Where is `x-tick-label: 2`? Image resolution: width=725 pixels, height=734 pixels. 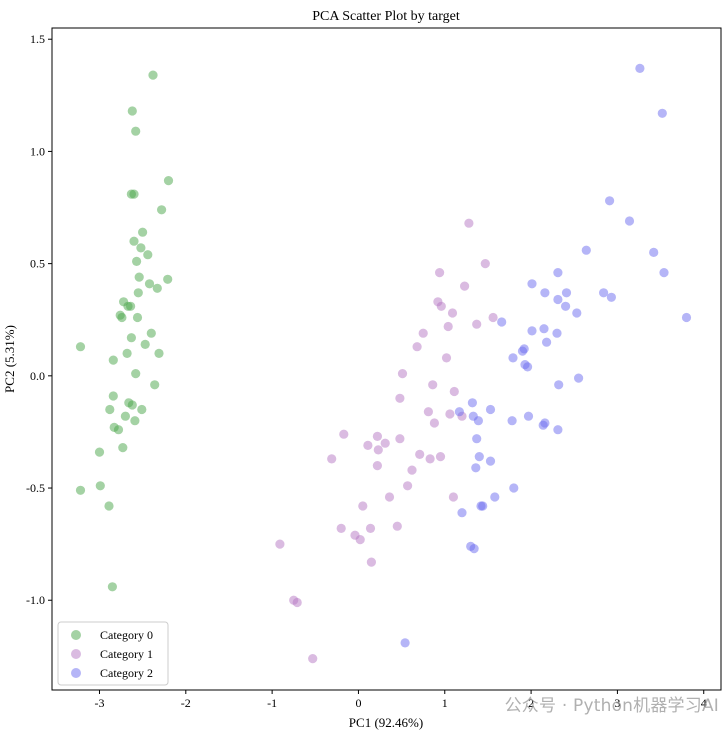 x-tick-label: 2 is located at coordinates (531, 703).